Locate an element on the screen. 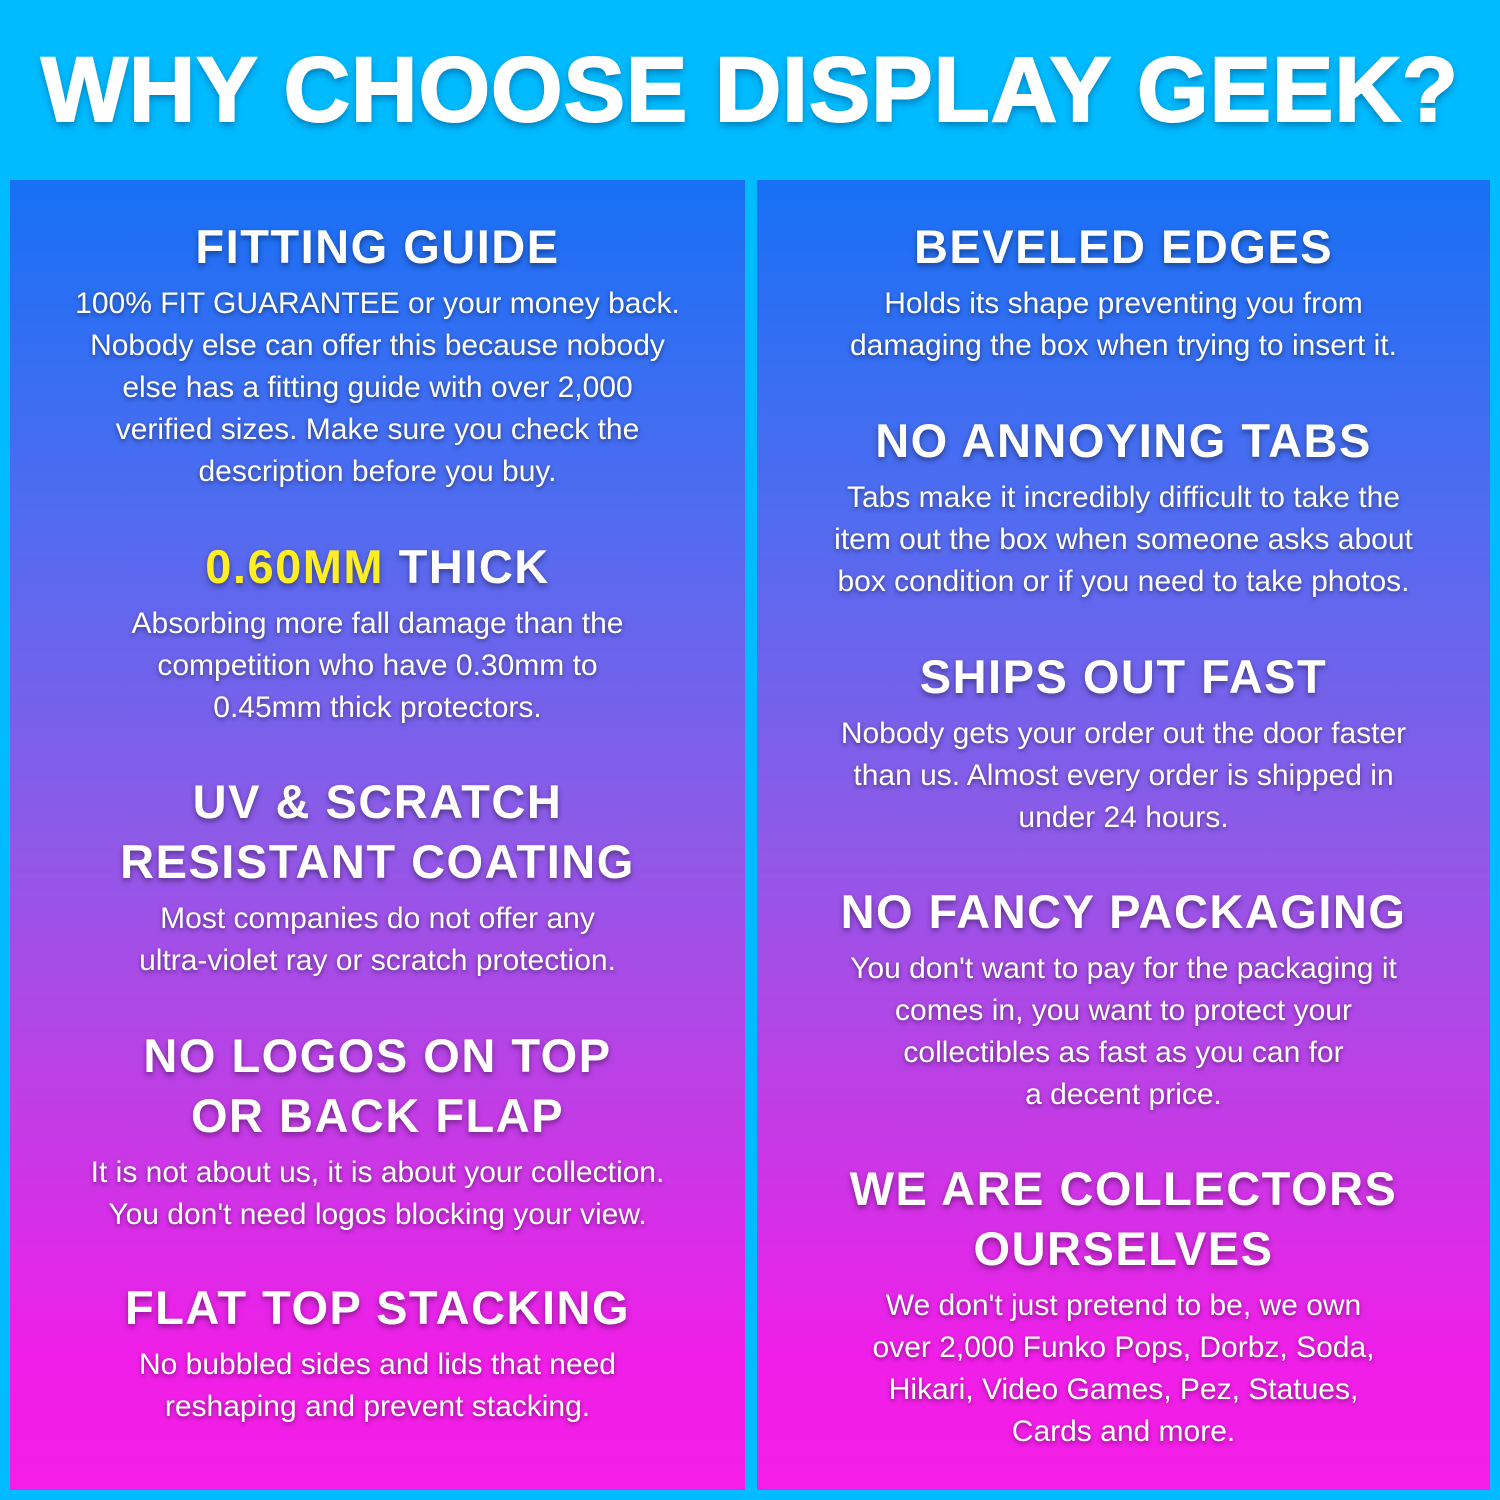 This screenshot has width=1500, height=1500. feature-heading: UV & SCRATCH RESISTANT COATING is located at coordinates (377, 832).